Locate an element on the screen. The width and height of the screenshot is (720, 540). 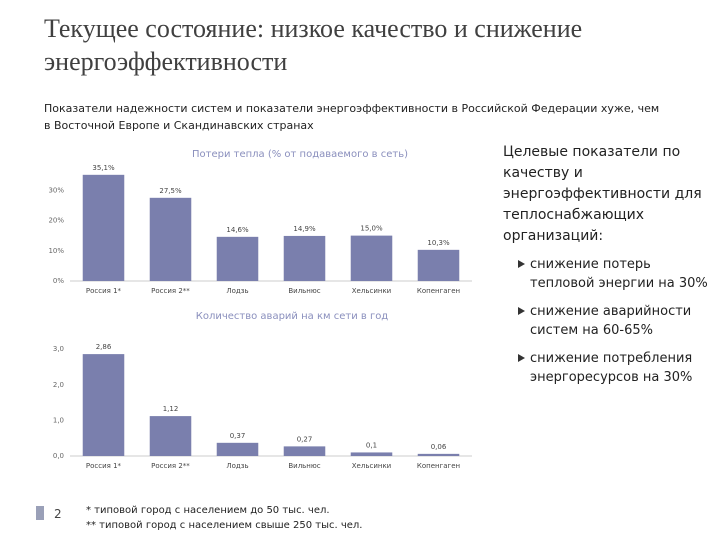
y-tick-label: 30% is located at coordinates (56, 190).